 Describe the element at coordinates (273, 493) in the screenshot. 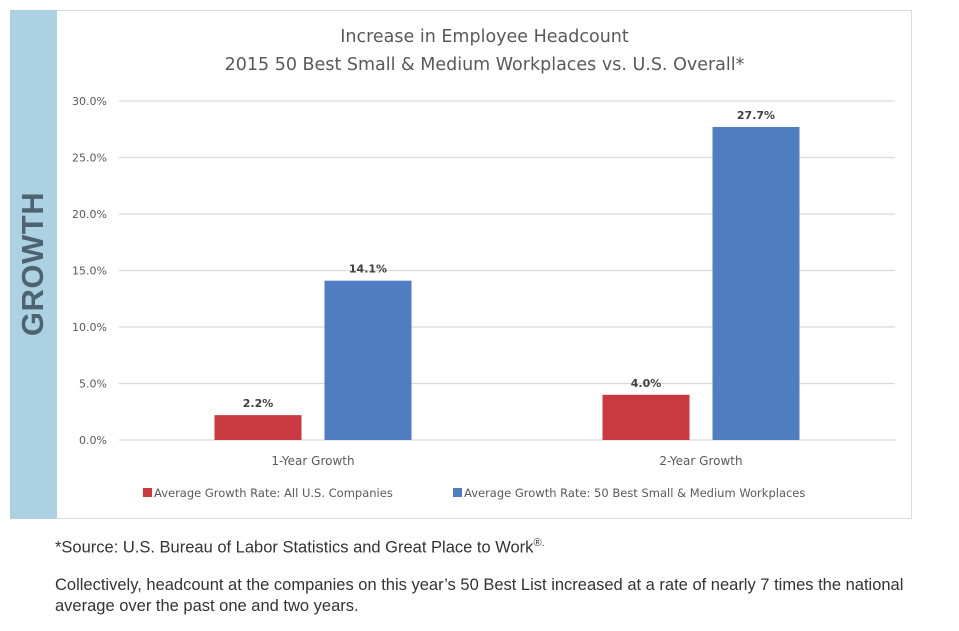

I see `legend-label: Average Growth Rate: All U.S. Companies` at that location.